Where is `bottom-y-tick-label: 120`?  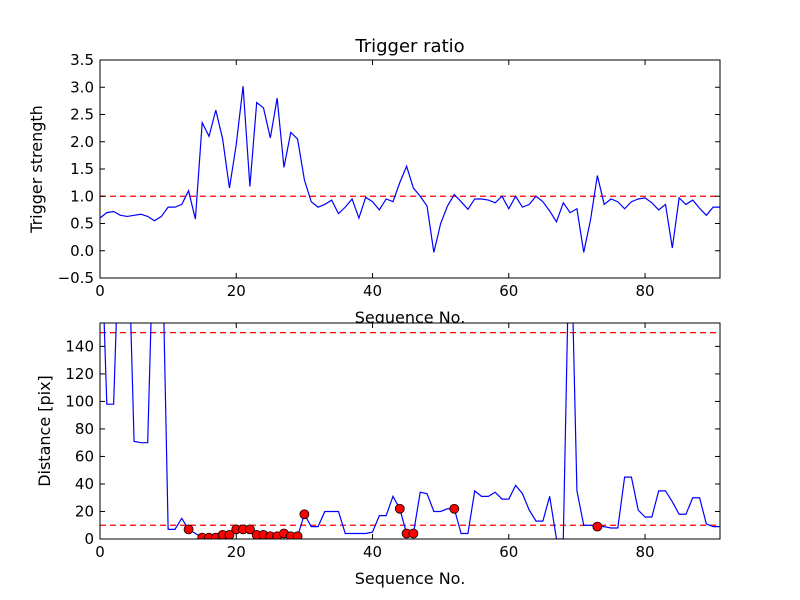
bottom-y-tick-label: 120 is located at coordinates (79, 374).